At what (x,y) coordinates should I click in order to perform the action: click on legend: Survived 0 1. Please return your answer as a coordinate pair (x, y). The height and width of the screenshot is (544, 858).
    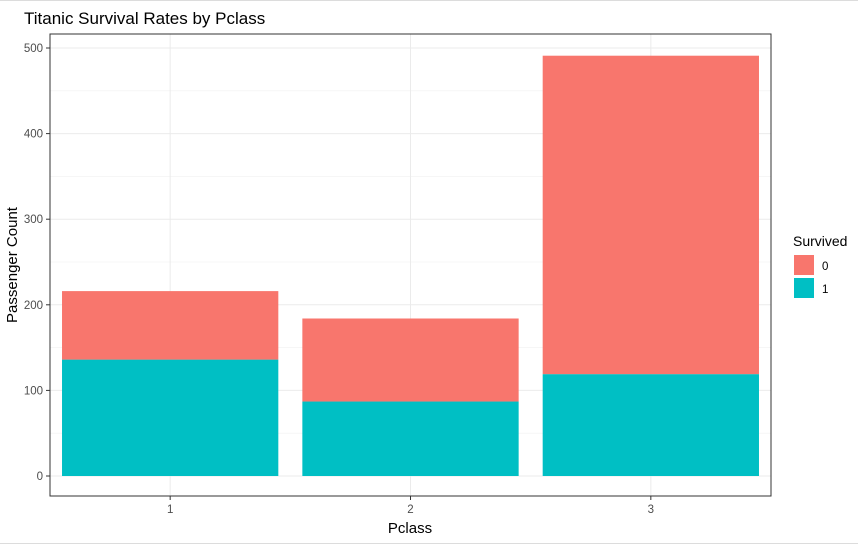
    Looking at the image, I should click on (820, 265).